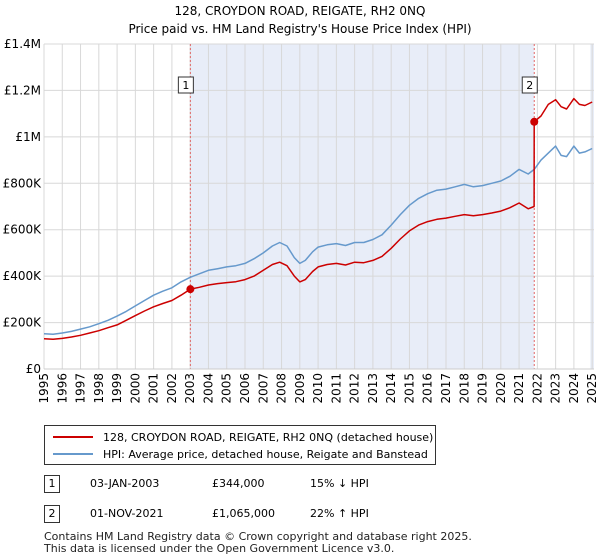  What do you see at coordinates (172, 388) in the screenshot?
I see `x-tick-label: 2002` at bounding box center [172, 388].